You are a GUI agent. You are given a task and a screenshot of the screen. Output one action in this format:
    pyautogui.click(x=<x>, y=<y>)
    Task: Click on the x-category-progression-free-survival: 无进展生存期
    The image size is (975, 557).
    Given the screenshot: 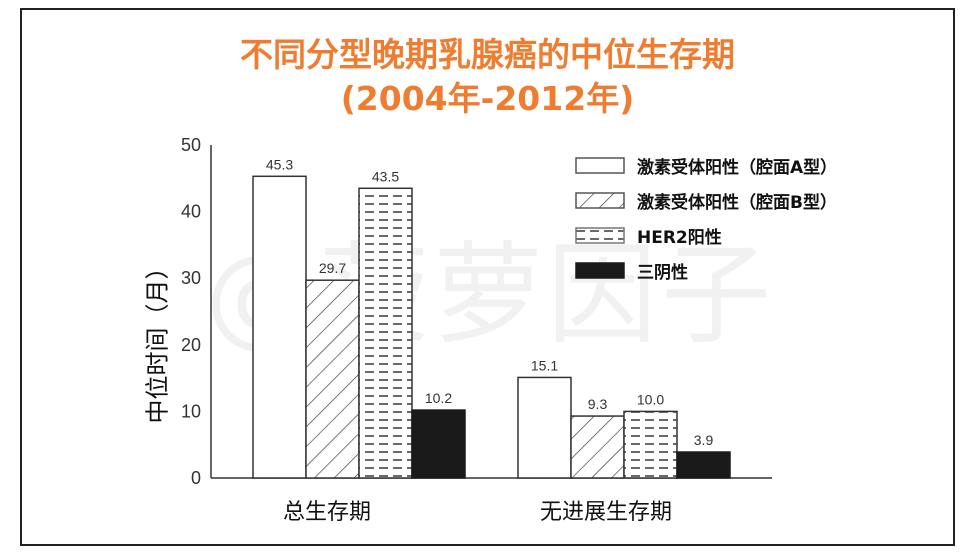 What is the action you would take?
    pyautogui.click(x=606, y=512)
    